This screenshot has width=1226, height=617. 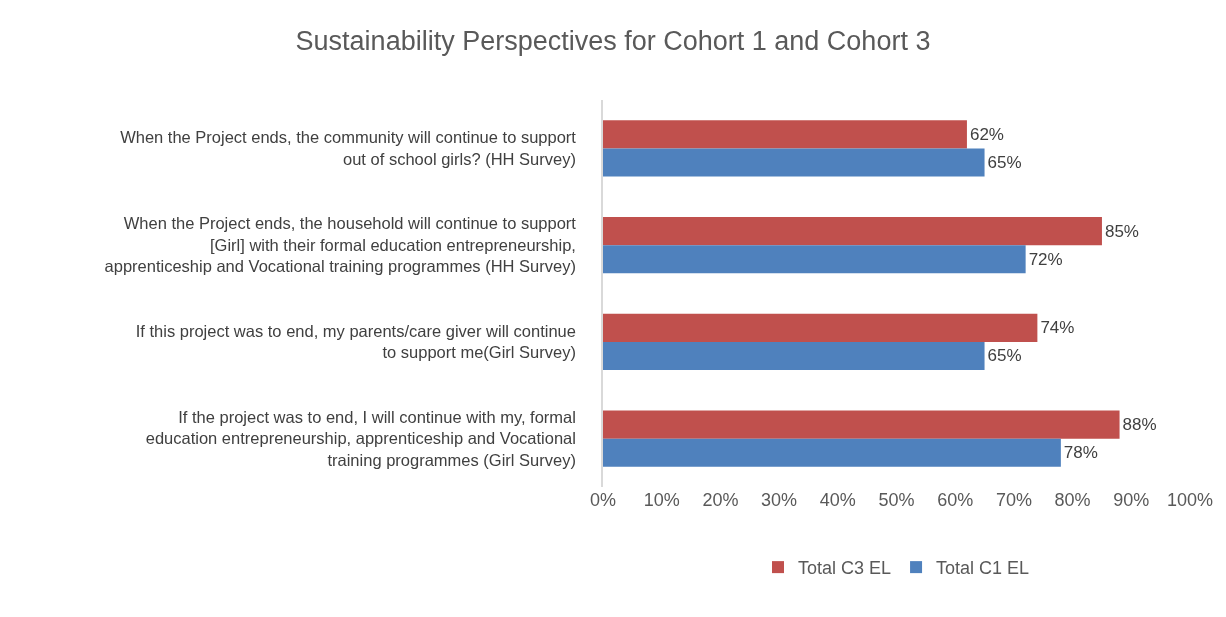 What do you see at coordinates (613, 40) in the screenshot?
I see `chart-title: Sustainability Perspectives for Cohort 1 and Cohort 3` at bounding box center [613, 40].